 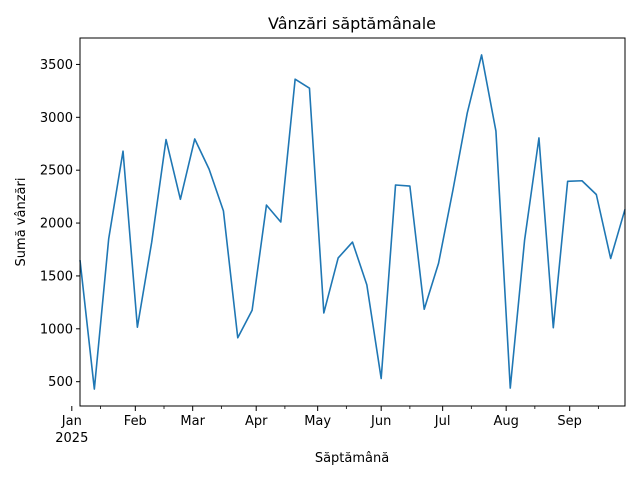 I want to click on x-tick-label: Jun, so click(x=380, y=421).